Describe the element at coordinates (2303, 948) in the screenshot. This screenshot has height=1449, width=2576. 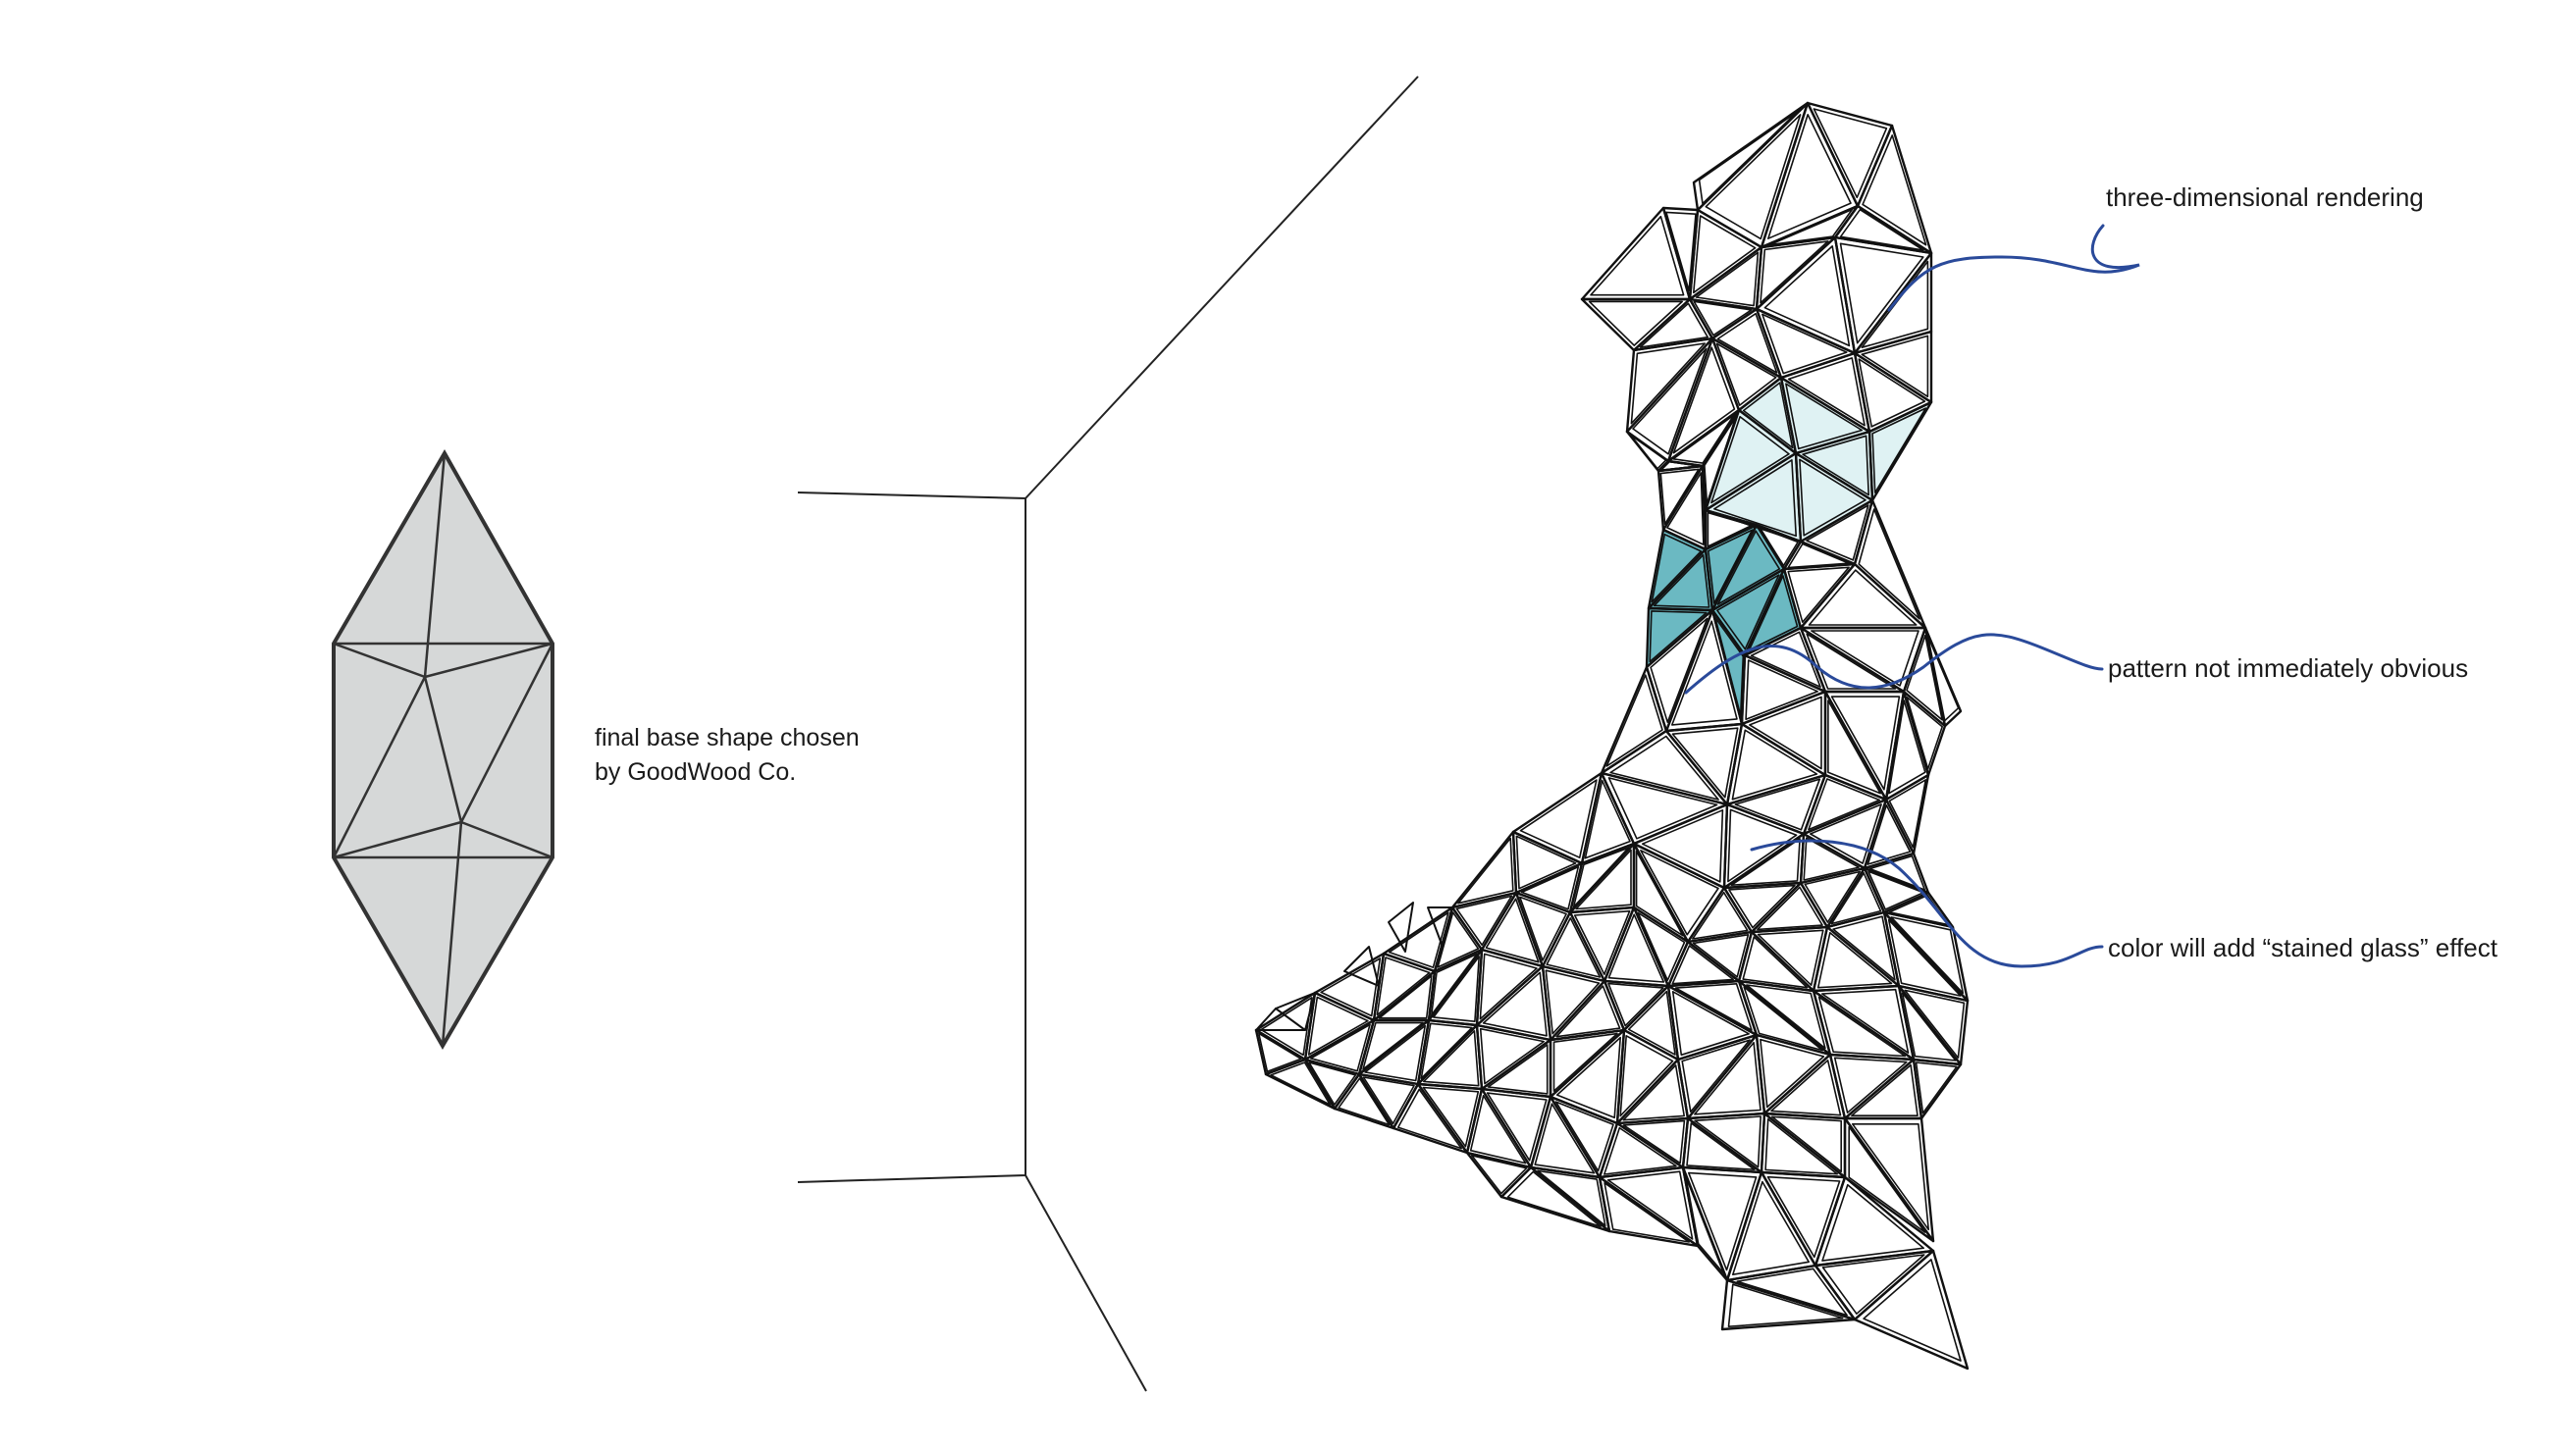
I see `callout-text-stained: color will add “stained glass” effect` at that location.